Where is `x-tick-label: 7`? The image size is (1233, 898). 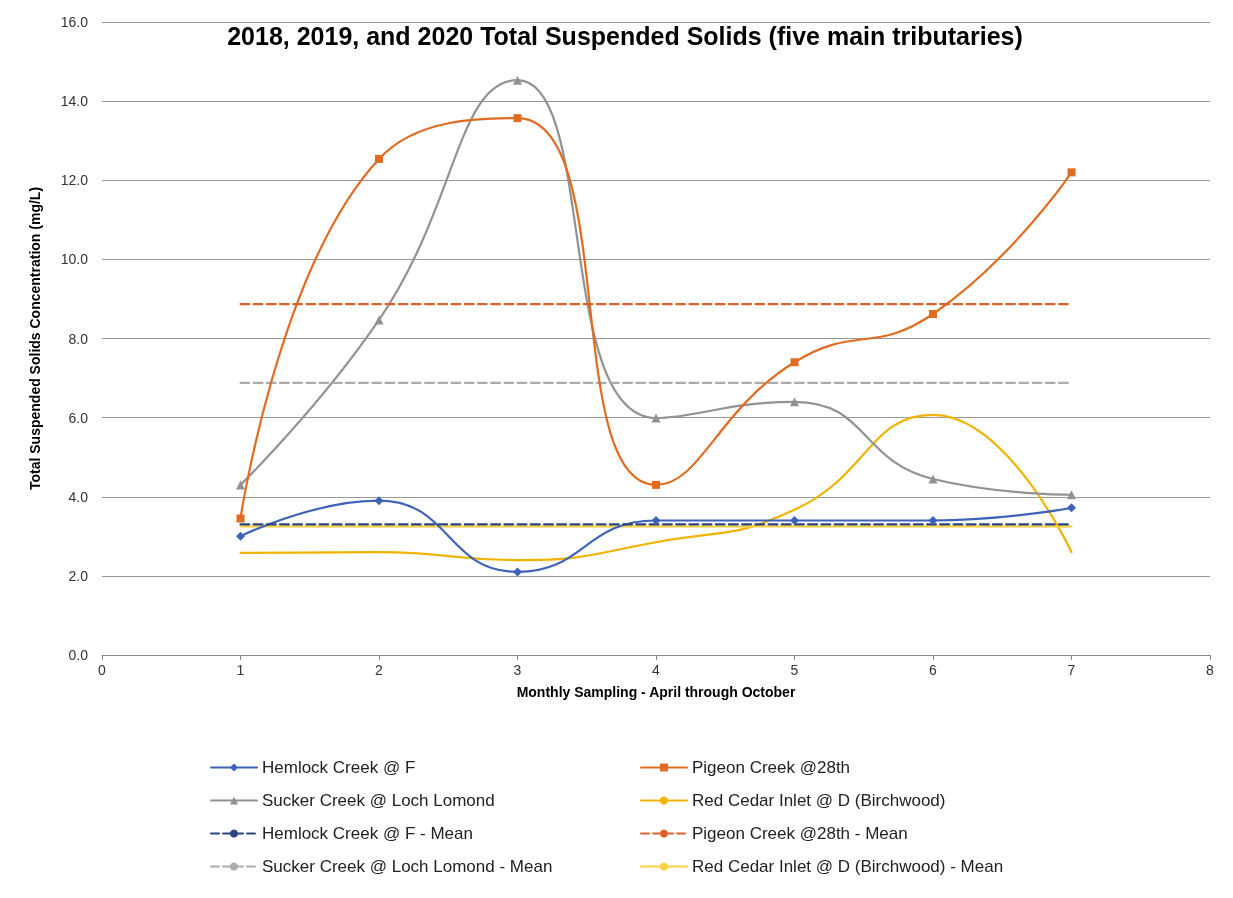 x-tick-label: 7 is located at coordinates (1071, 670).